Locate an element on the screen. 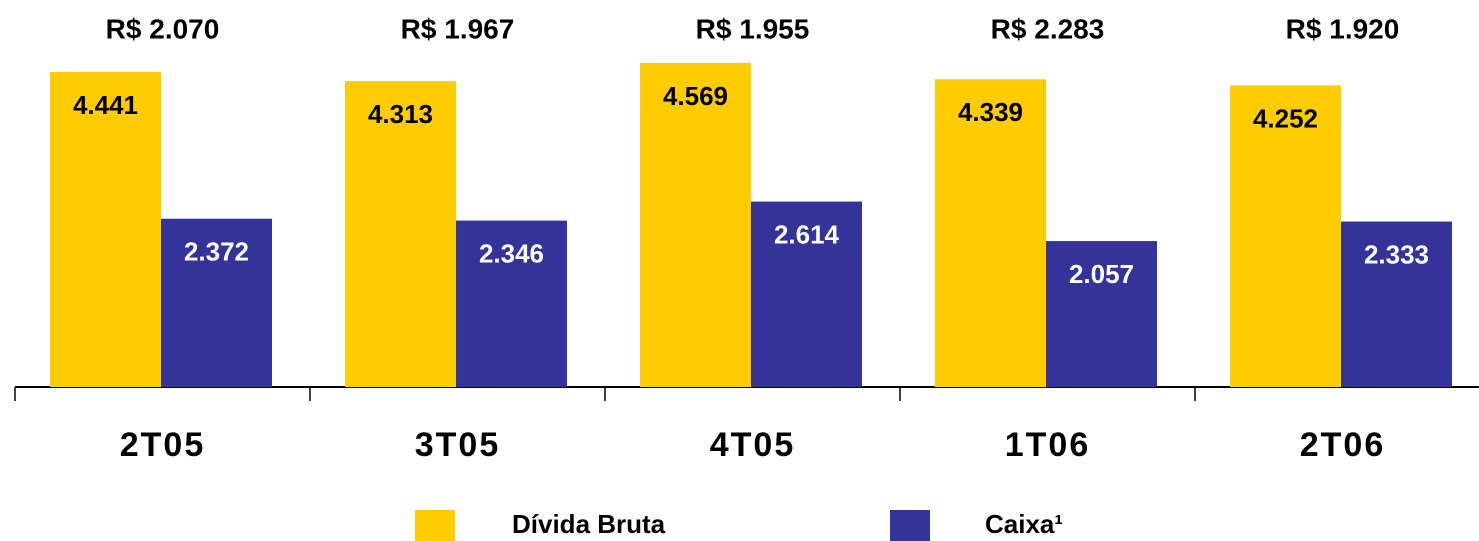 The image size is (1479, 541). value-label: 4.441 is located at coordinates (105, 105).